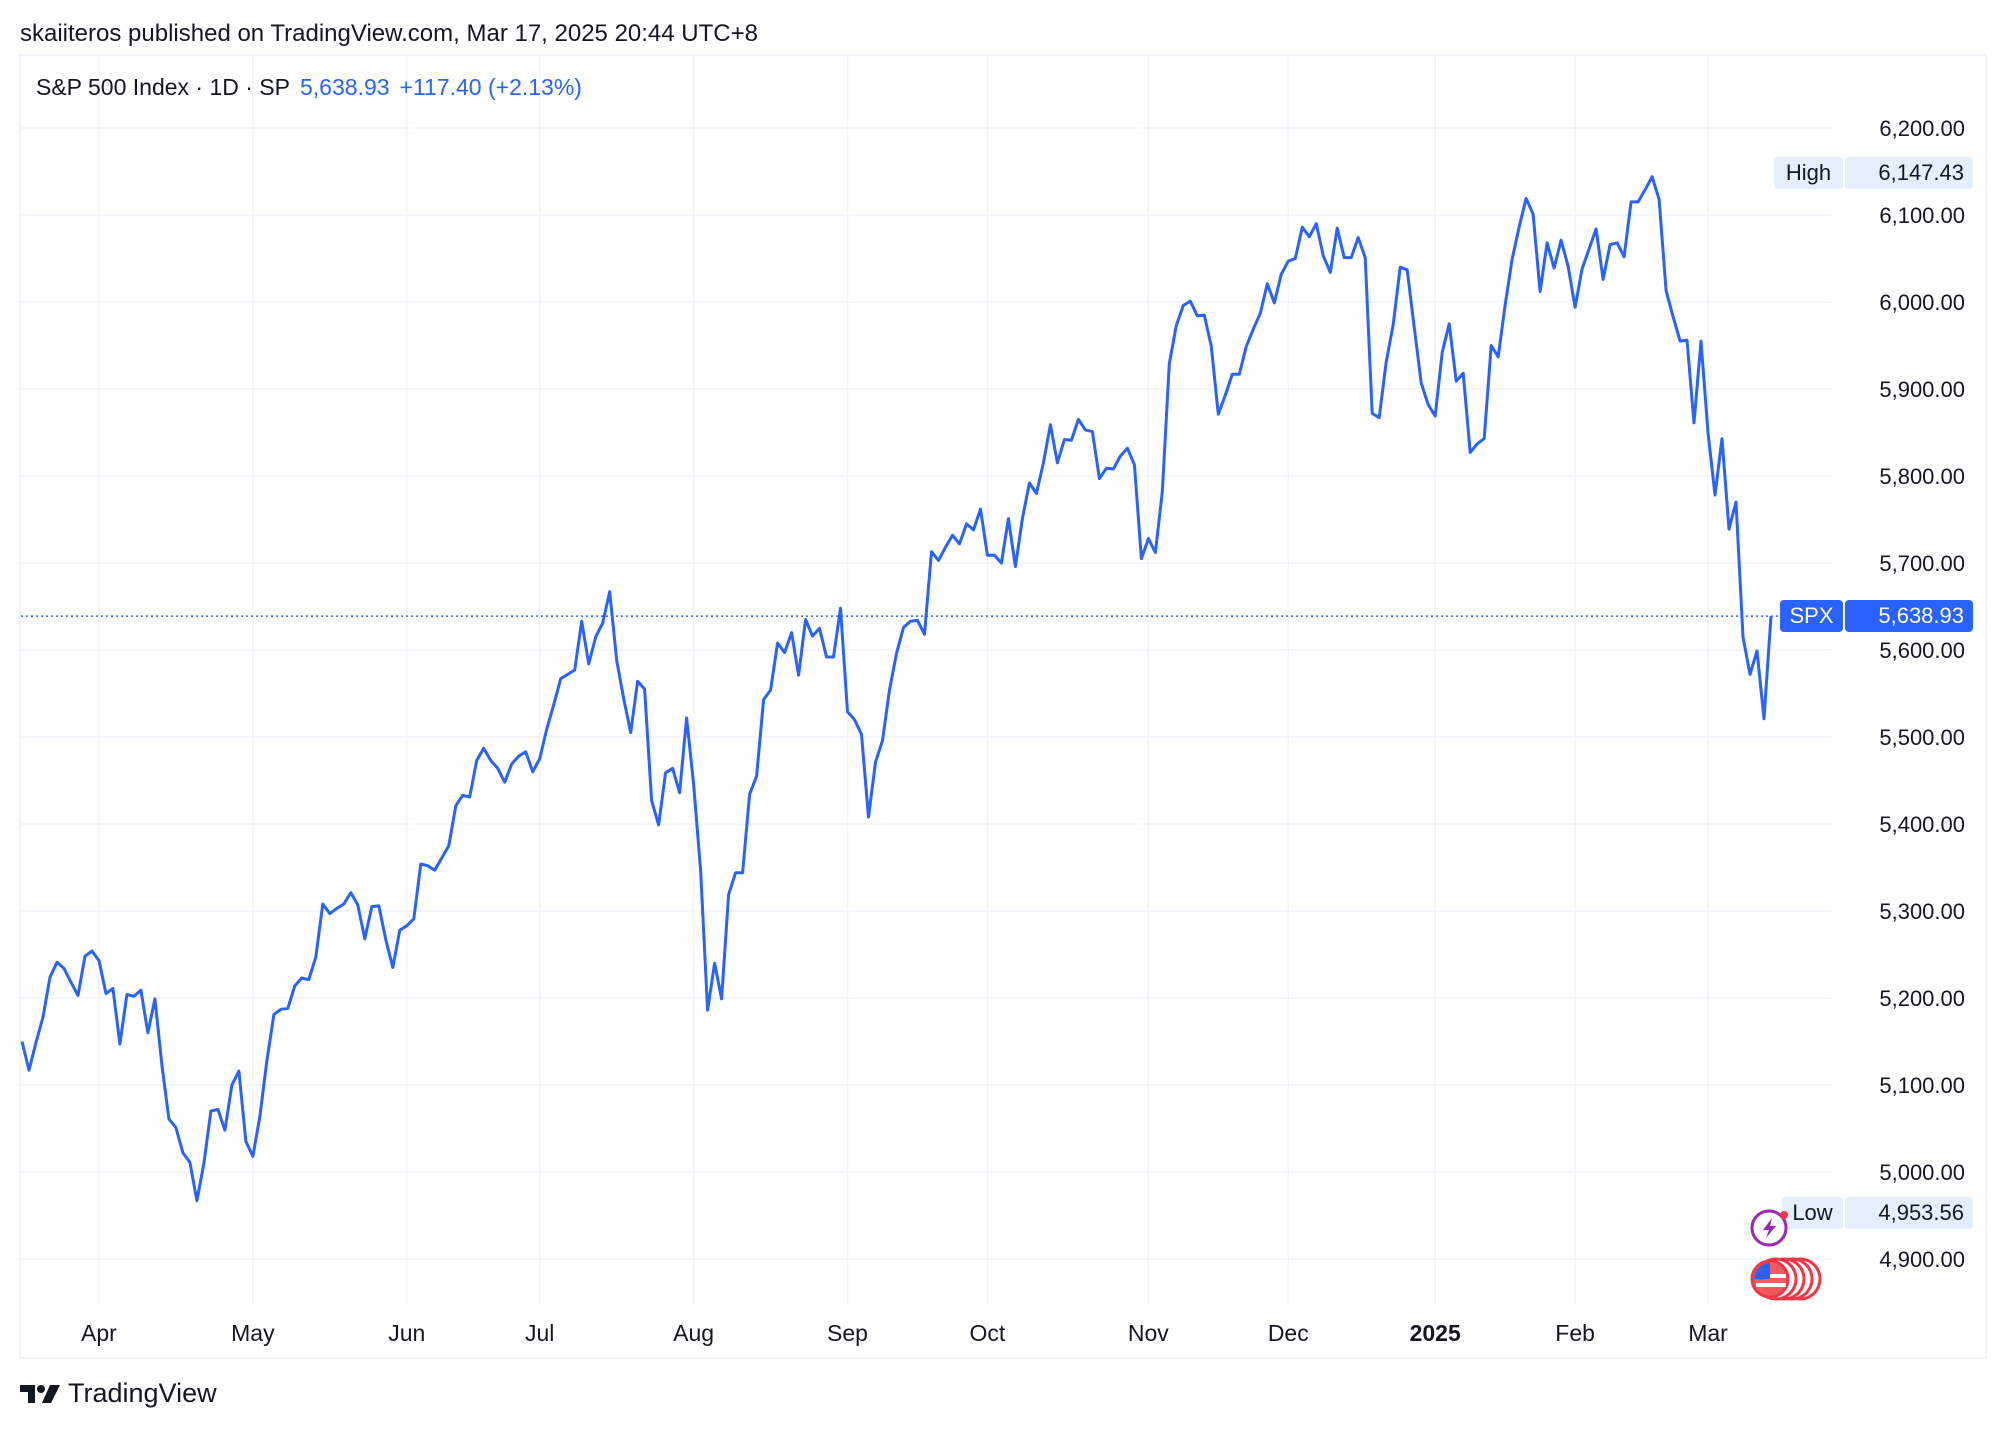  I want to click on y-tick-label: 6,100.00, so click(1922, 215).